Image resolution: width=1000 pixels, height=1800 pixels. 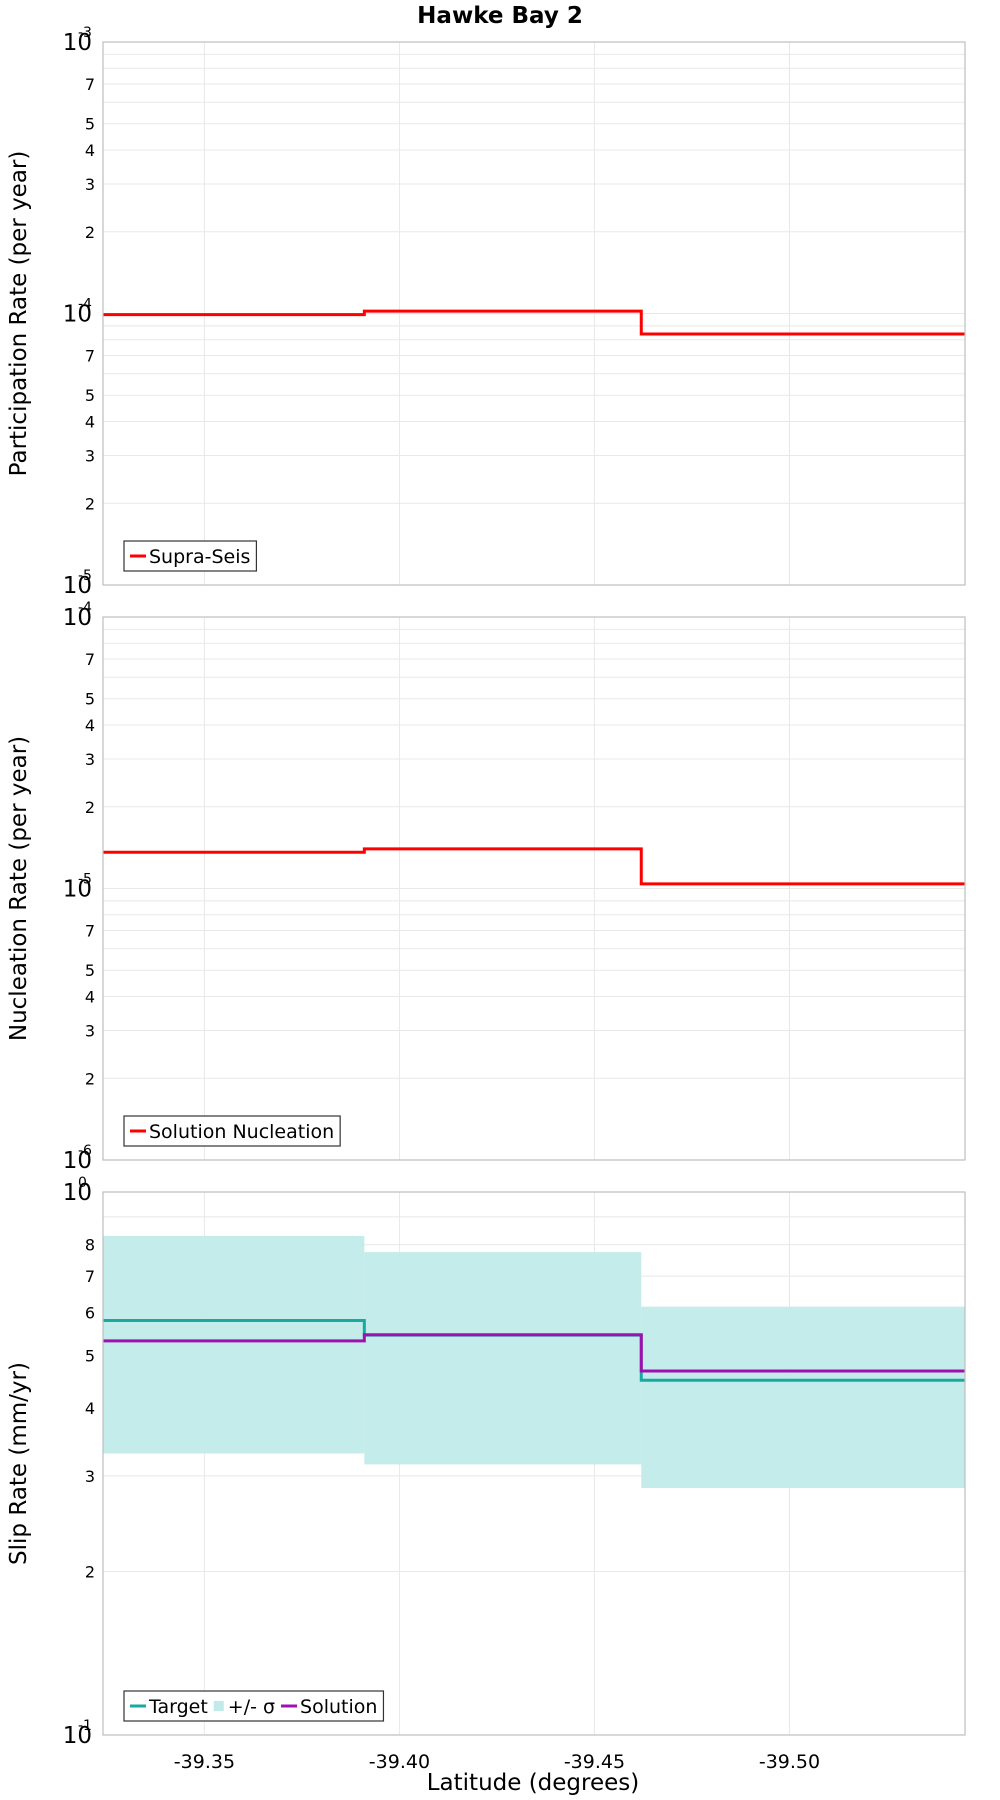 I want to click on x-axis-label: Latitude (degrees), so click(x=533, y=1783).